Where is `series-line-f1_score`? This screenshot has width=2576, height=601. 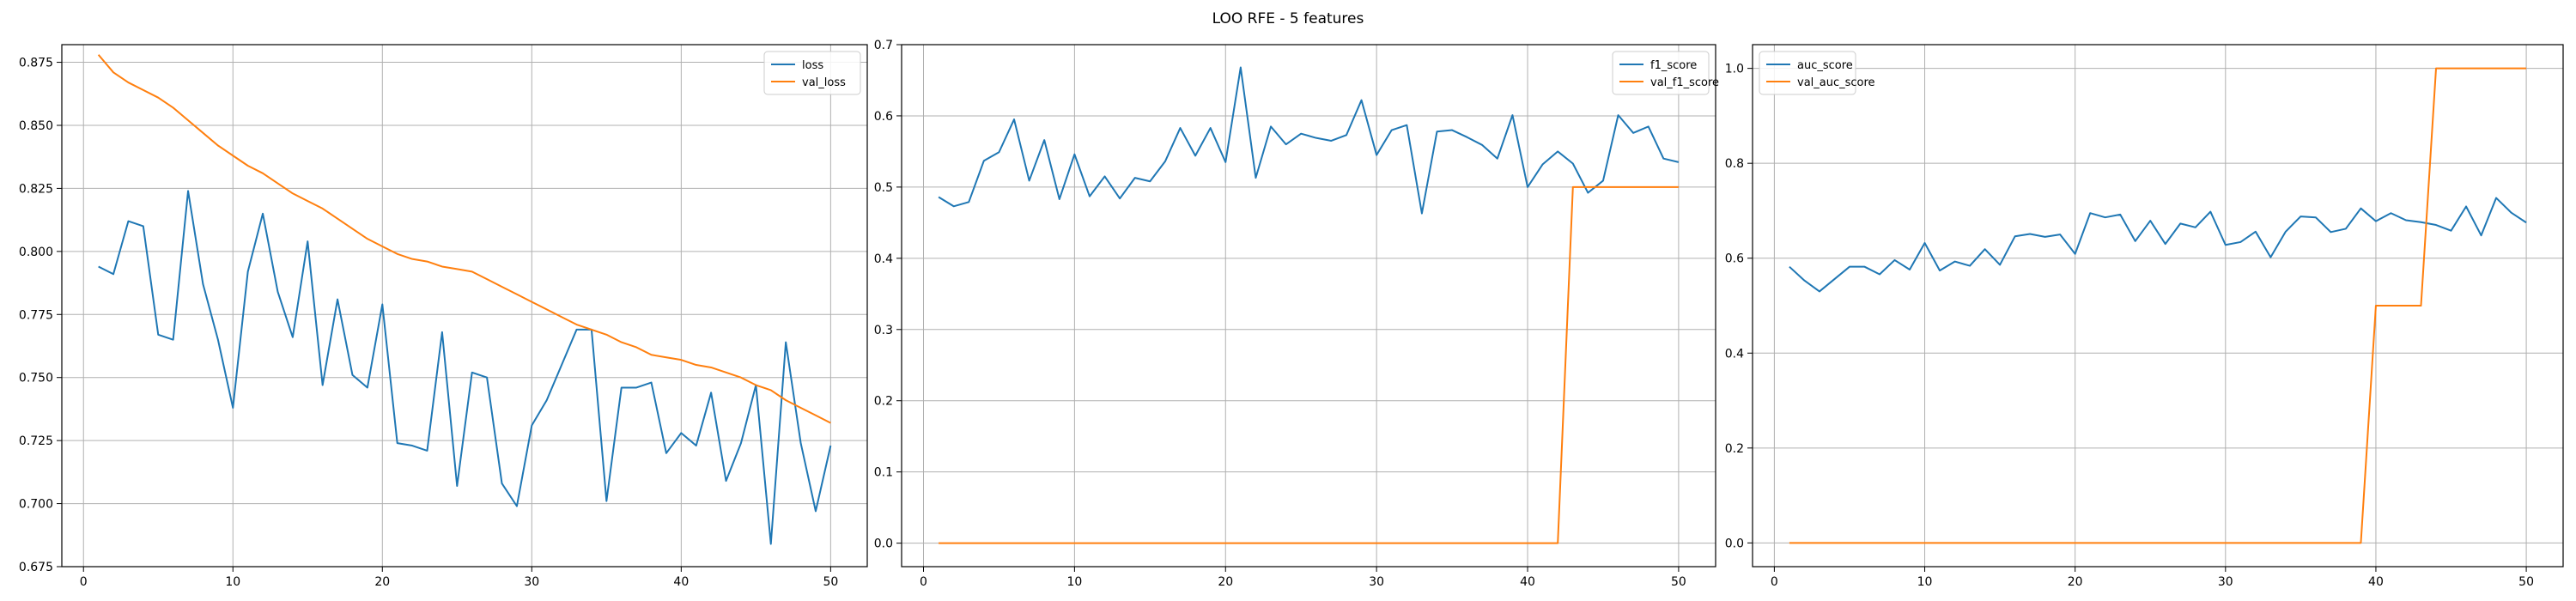 series-line-f1_score is located at coordinates (1309, 141).